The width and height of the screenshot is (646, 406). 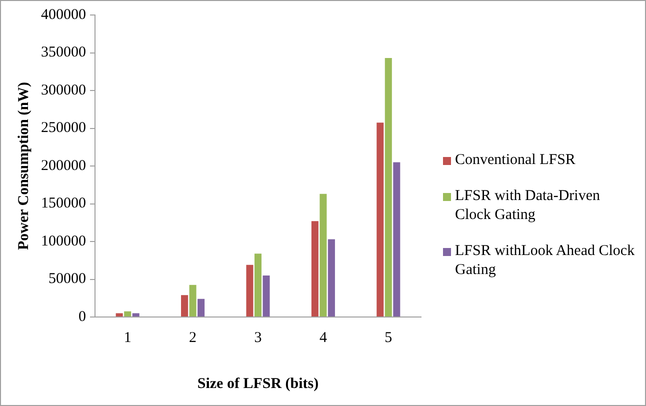 What do you see at coordinates (193, 338) in the screenshot?
I see `x-tick-label: 2` at bounding box center [193, 338].